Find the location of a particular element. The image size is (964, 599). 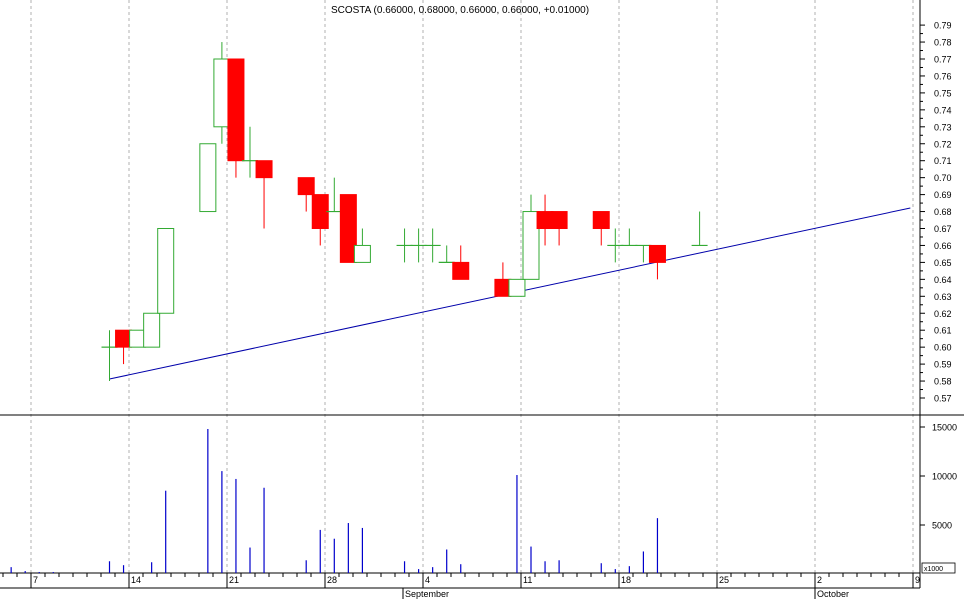

price-tick-label: 0.61 is located at coordinates (943, 331).